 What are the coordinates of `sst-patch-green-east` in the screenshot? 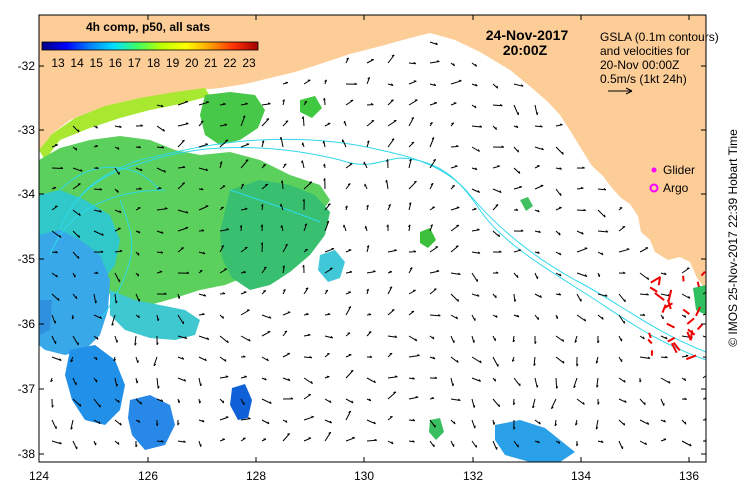 It's located at (699, 300).